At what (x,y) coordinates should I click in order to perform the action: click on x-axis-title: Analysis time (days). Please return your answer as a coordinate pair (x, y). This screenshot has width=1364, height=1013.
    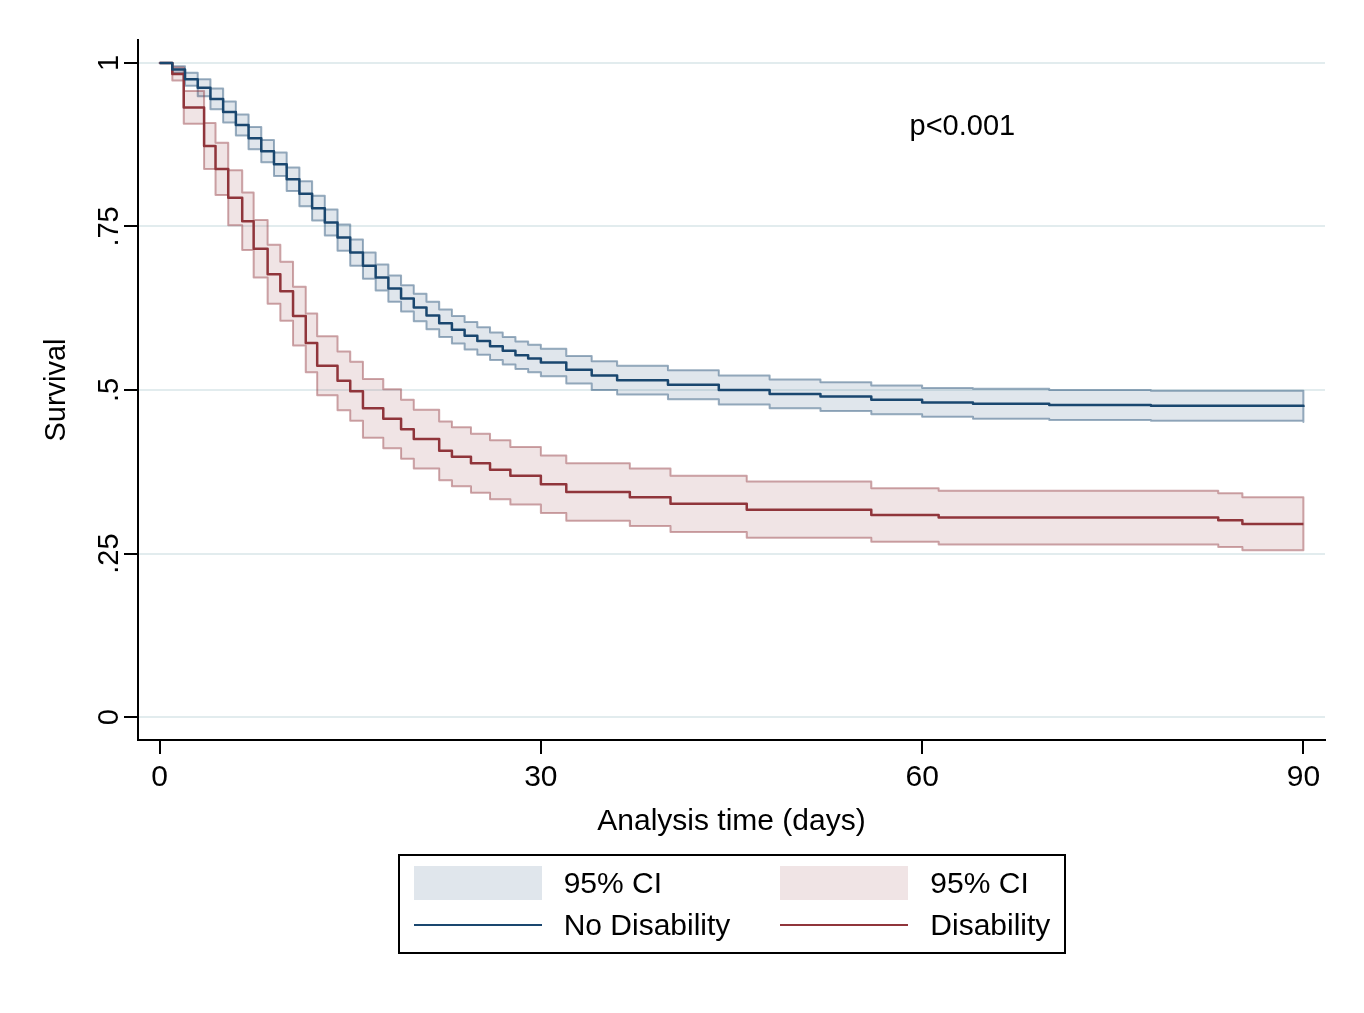
    Looking at the image, I should click on (731, 820).